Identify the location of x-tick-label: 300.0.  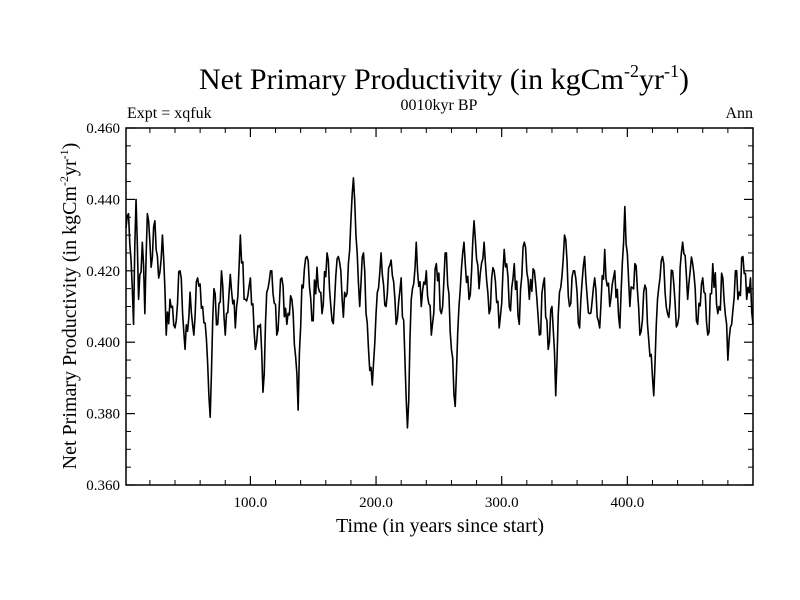
(502, 503).